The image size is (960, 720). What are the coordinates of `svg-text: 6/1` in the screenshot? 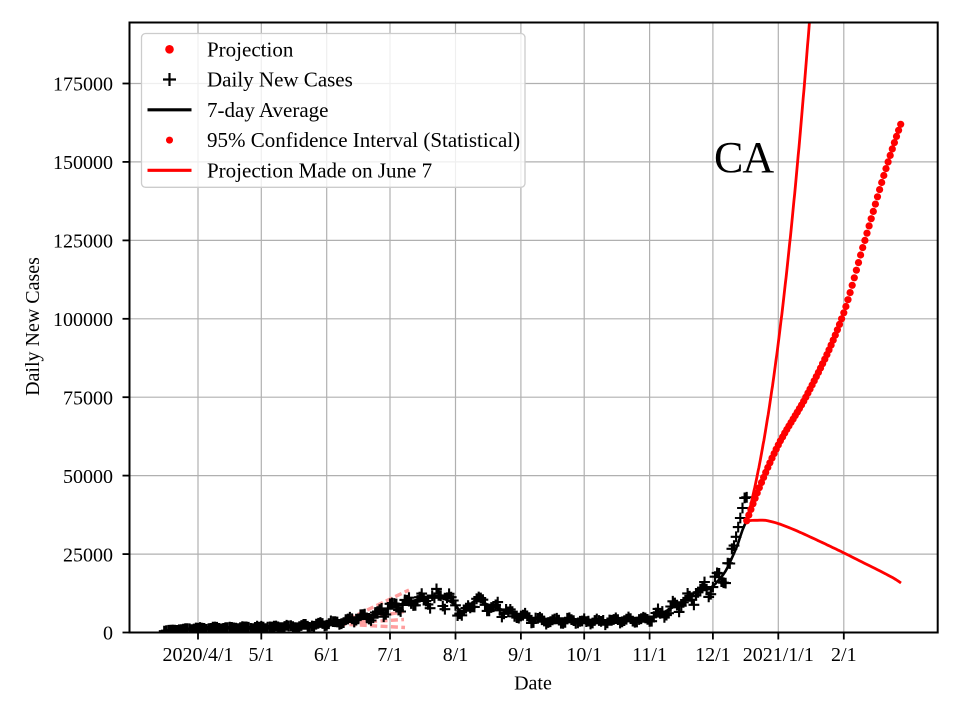 It's located at (327, 655).